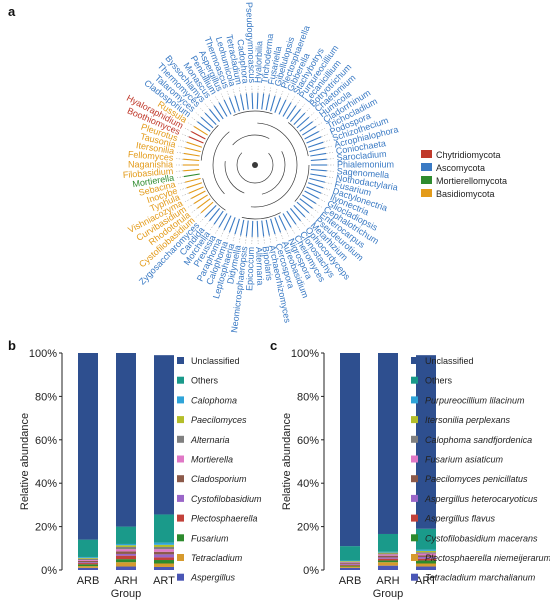 The height and width of the screenshot is (600, 550). What do you see at coordinates (147, 173) in the screenshot?
I see `tree-tip-label: Filobasidium` at bounding box center [147, 173].